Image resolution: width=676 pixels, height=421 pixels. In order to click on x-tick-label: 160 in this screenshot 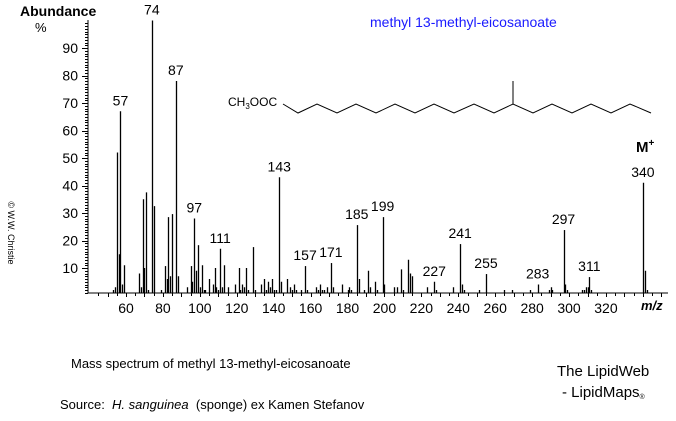, I will do `click(311, 308)`.